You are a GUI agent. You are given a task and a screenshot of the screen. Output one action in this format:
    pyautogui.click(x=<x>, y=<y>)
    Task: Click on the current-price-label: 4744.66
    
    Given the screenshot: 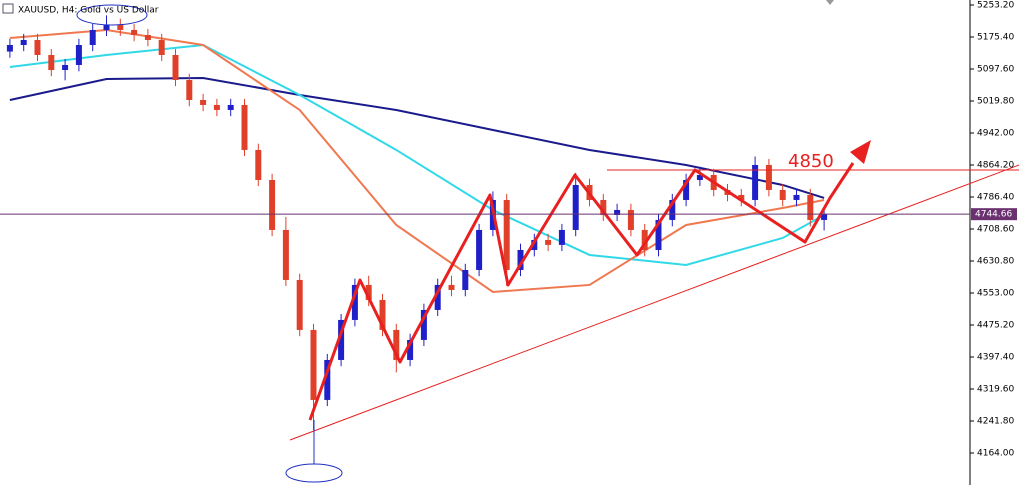 What is the action you would take?
    pyautogui.click(x=993, y=215)
    